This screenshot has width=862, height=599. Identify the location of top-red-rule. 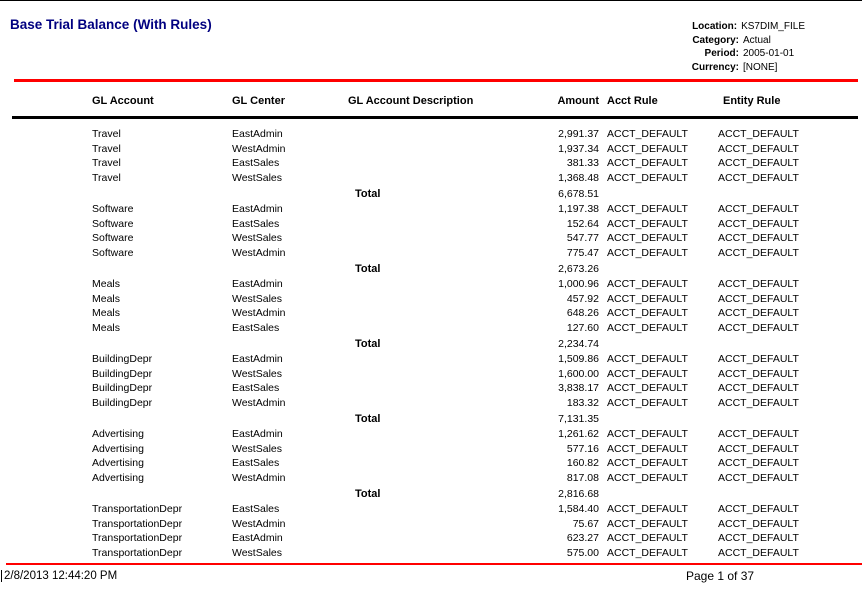
(436, 80).